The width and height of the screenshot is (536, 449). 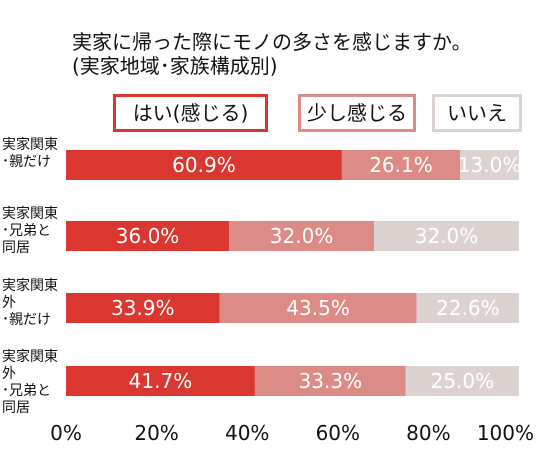 What do you see at coordinates (338, 433) in the screenshot?
I see `x-tick-label-60: 60%` at bounding box center [338, 433].